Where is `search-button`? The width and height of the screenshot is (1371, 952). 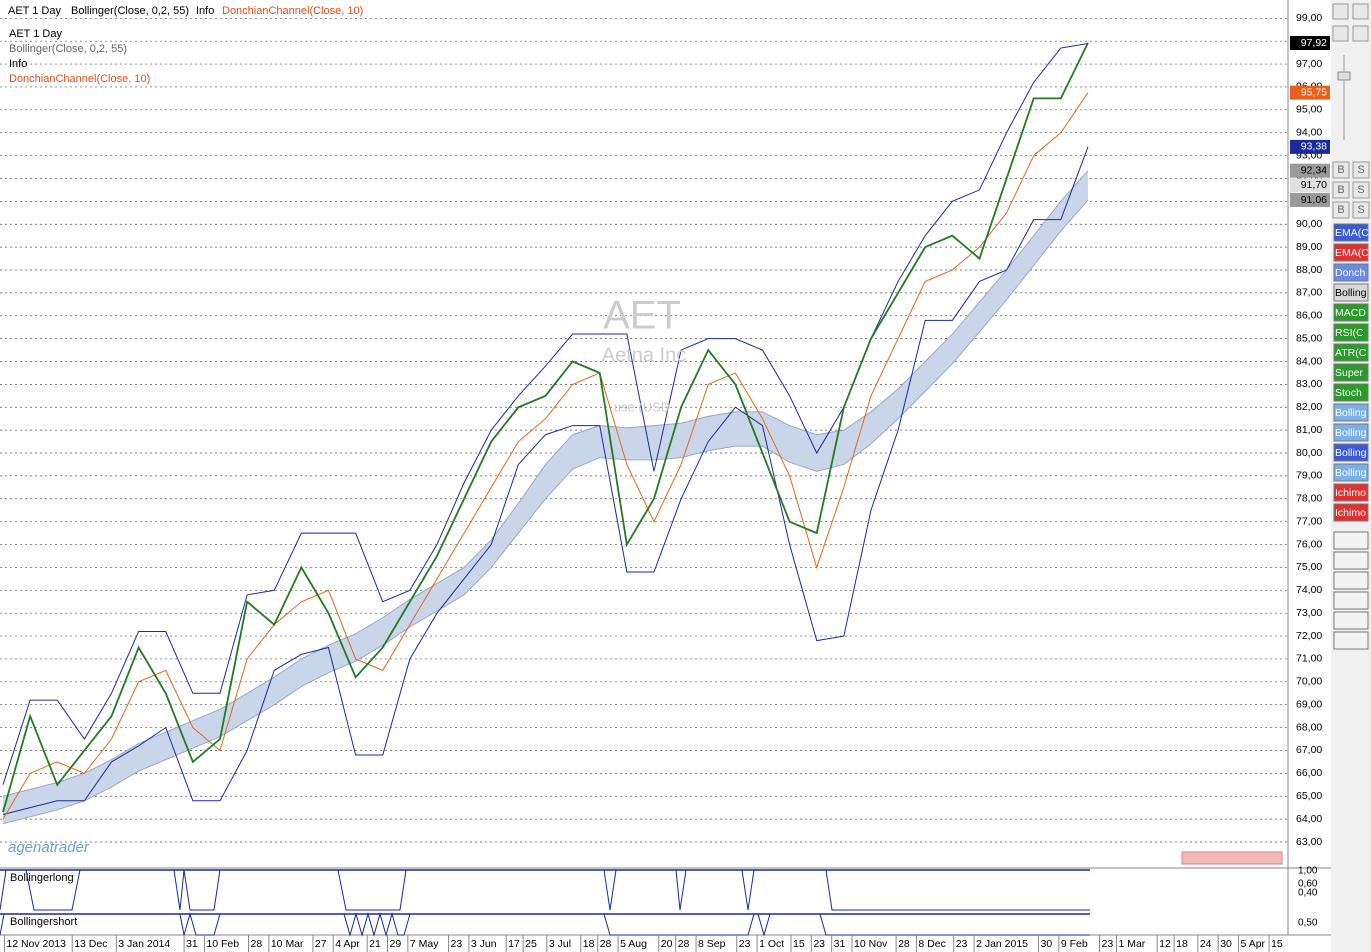
search-button is located at coordinates (1360, 33).